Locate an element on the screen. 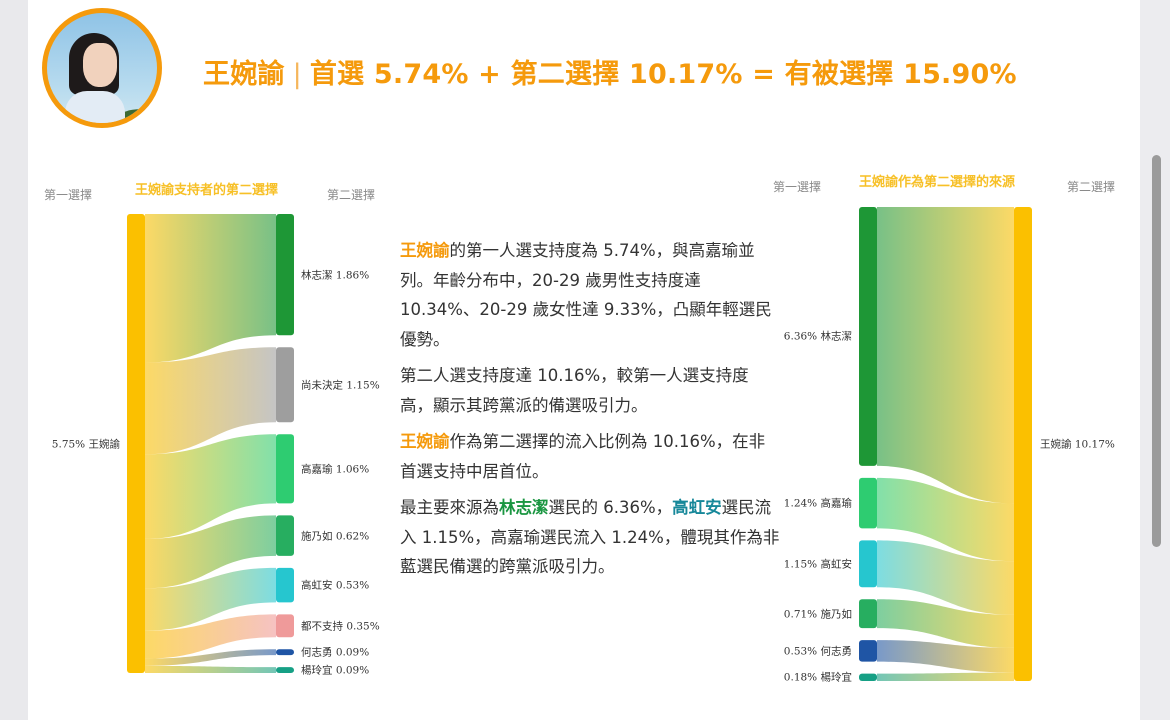 Image resolution: width=1170 pixels, height=720 pixels. node-label: 高嘉瑜 1.06% is located at coordinates (335, 469).